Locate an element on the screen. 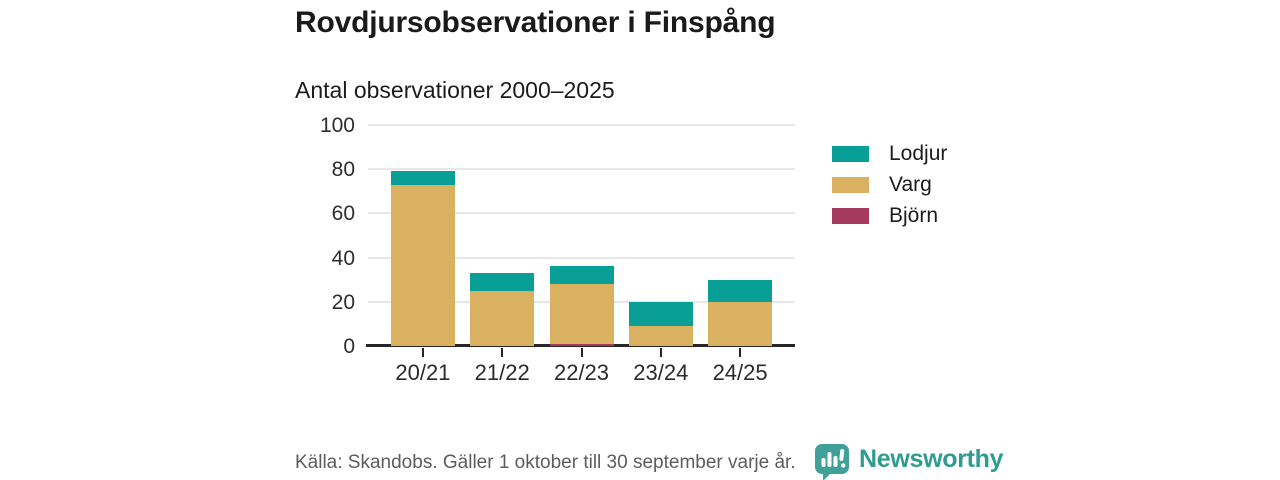  y-axis-label-40: 40 is located at coordinates (343, 258).